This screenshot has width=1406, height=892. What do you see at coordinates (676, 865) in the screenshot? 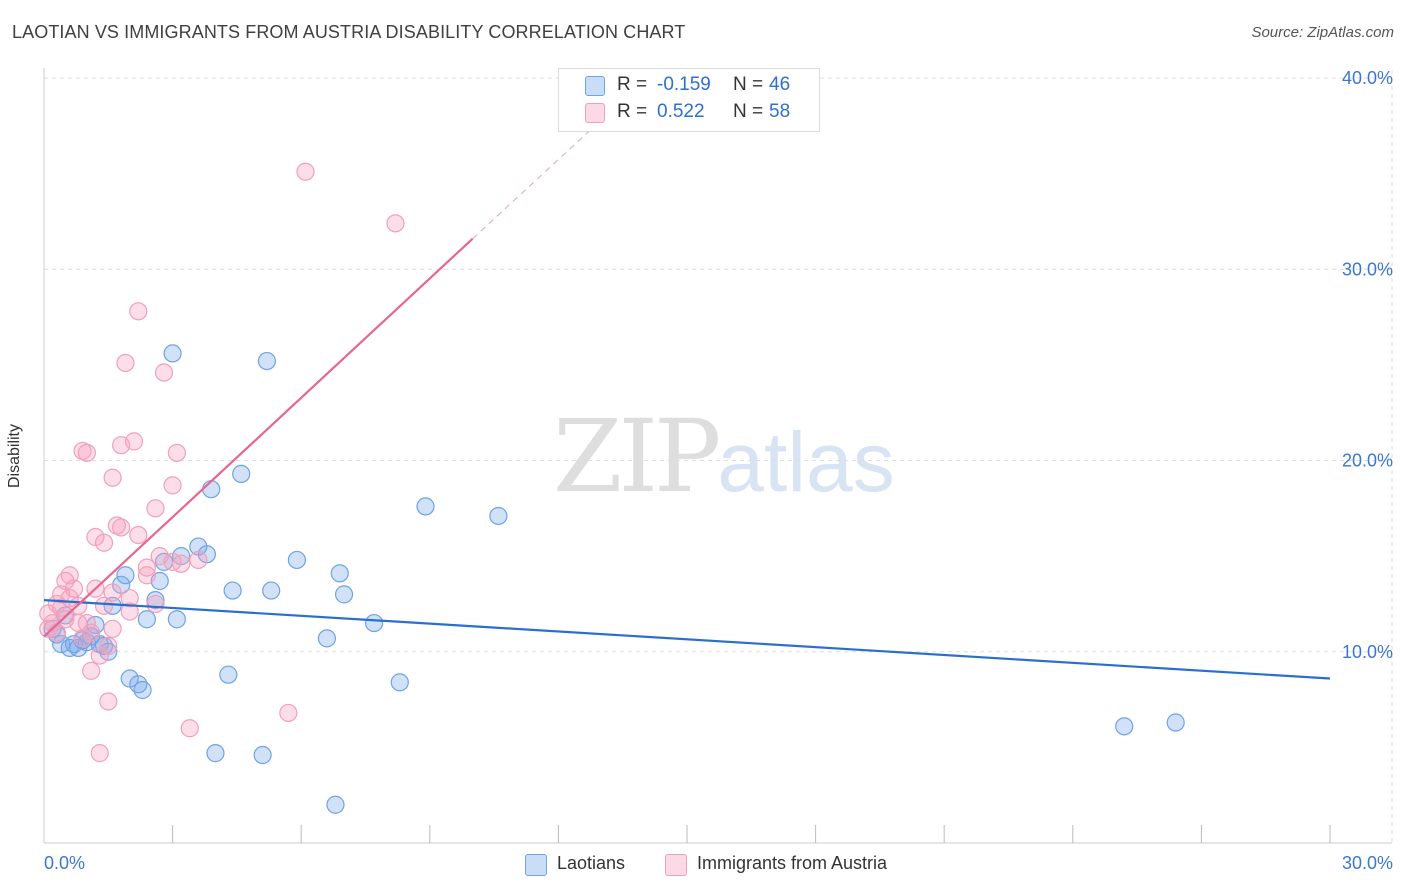
I see `austria-legend-swatch` at bounding box center [676, 865].